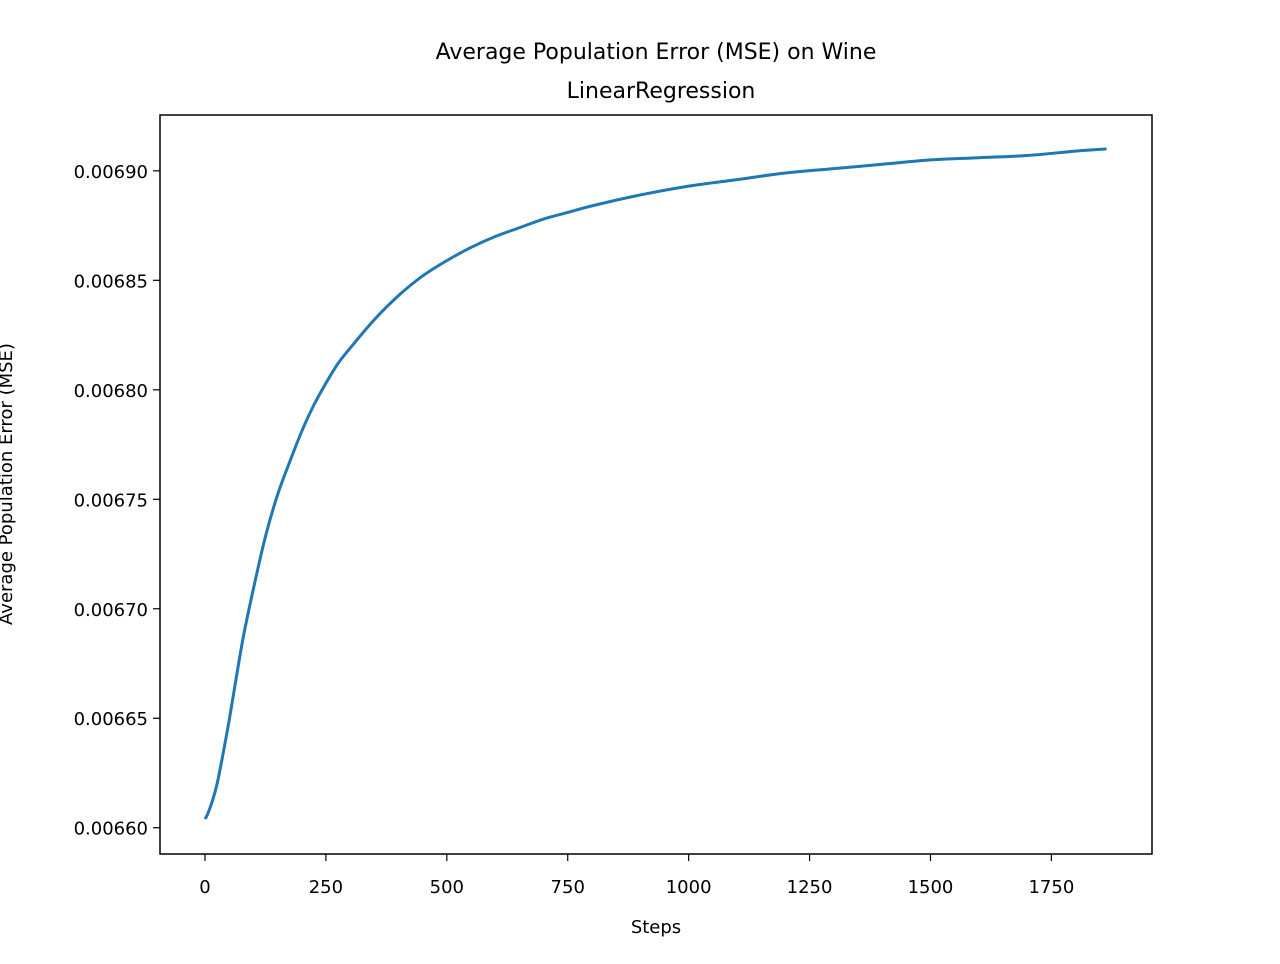 The width and height of the screenshot is (1280, 964). I want to click on y-tick-label: 0.00675, so click(111, 500).